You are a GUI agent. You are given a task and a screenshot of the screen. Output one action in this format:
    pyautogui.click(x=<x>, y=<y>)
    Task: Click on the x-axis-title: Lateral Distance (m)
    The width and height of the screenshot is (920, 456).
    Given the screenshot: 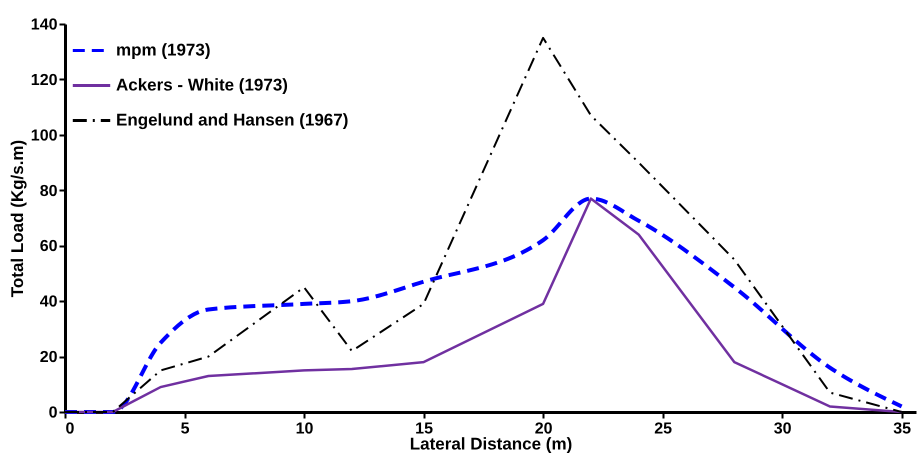 What is the action you would take?
    pyautogui.click(x=491, y=444)
    